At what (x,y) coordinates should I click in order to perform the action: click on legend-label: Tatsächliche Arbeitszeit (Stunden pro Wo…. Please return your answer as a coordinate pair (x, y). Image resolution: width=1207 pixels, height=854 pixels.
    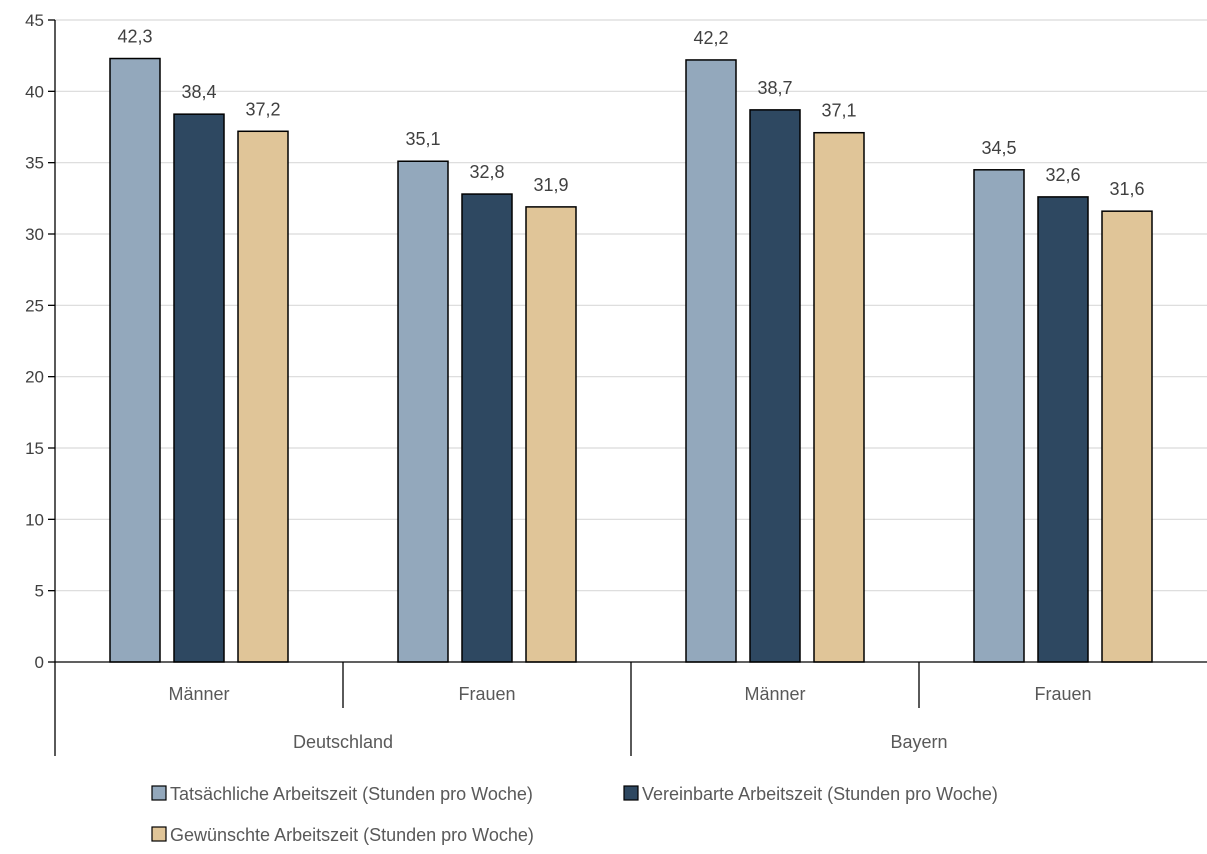
    Looking at the image, I should click on (351, 794).